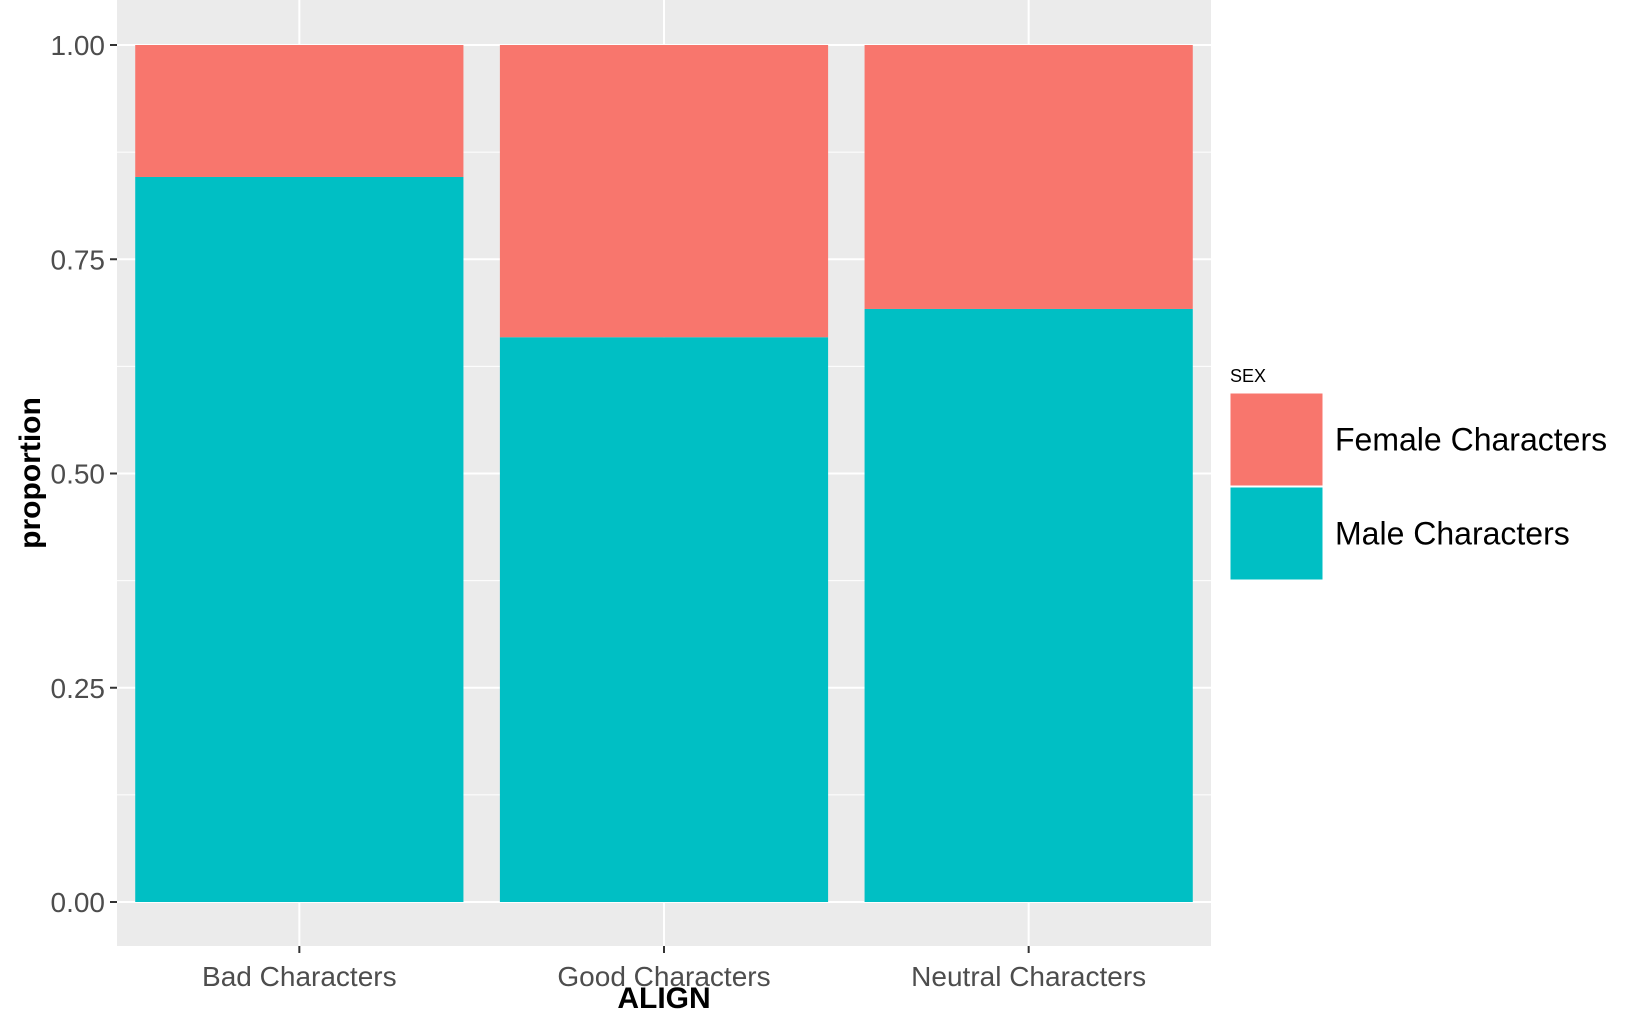  I want to click on legend: SEX Female Characters Male Characters, so click(1418, 473).